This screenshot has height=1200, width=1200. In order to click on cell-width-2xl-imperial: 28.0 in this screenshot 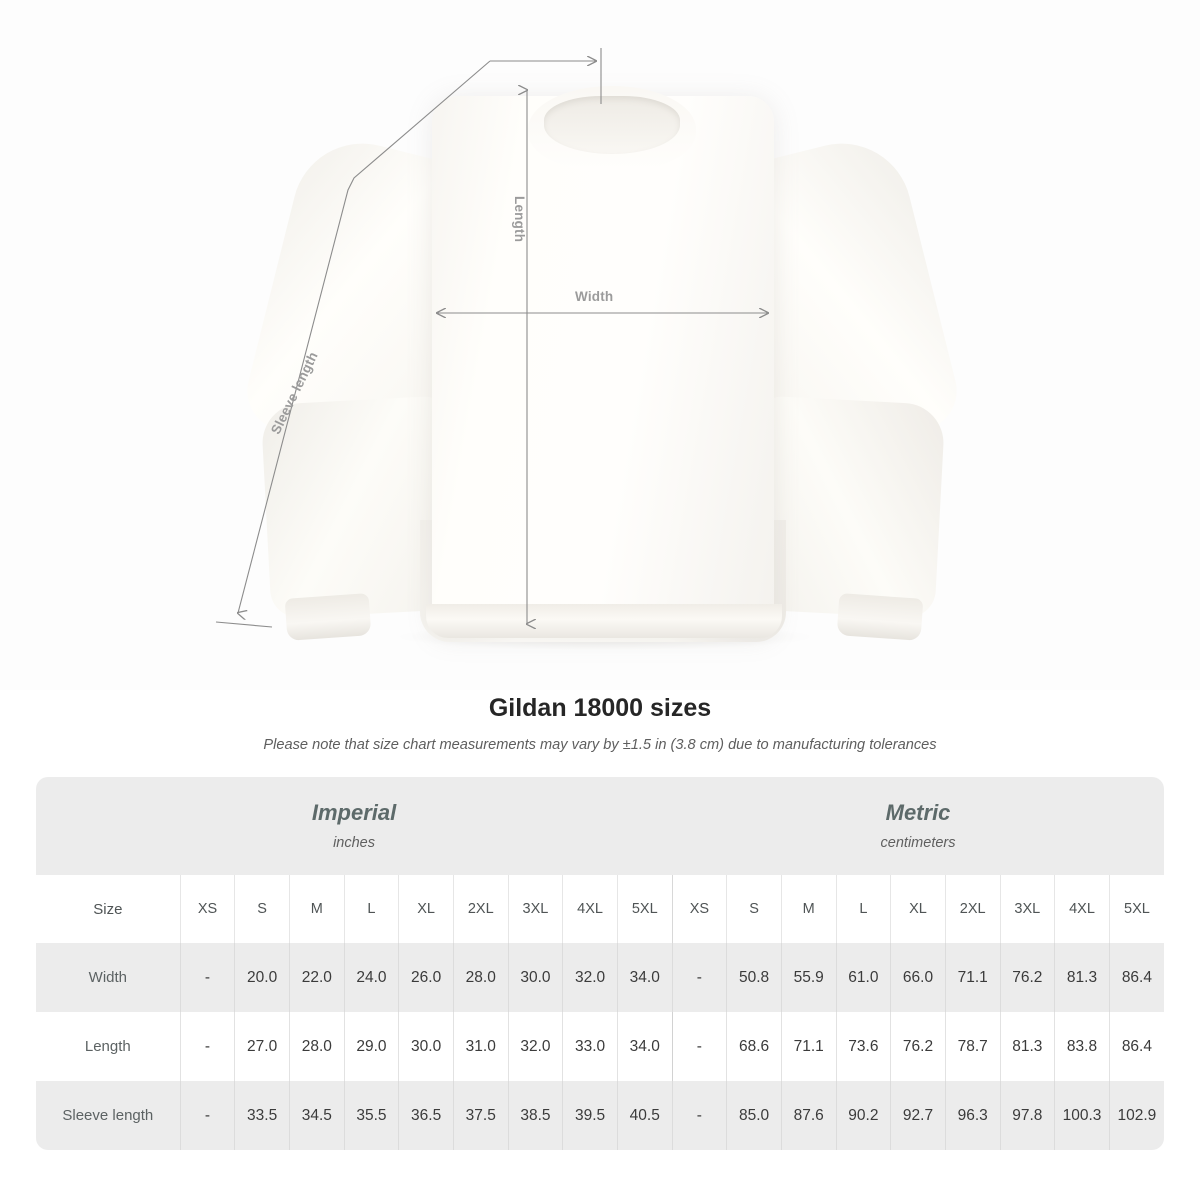, I will do `click(480, 977)`.